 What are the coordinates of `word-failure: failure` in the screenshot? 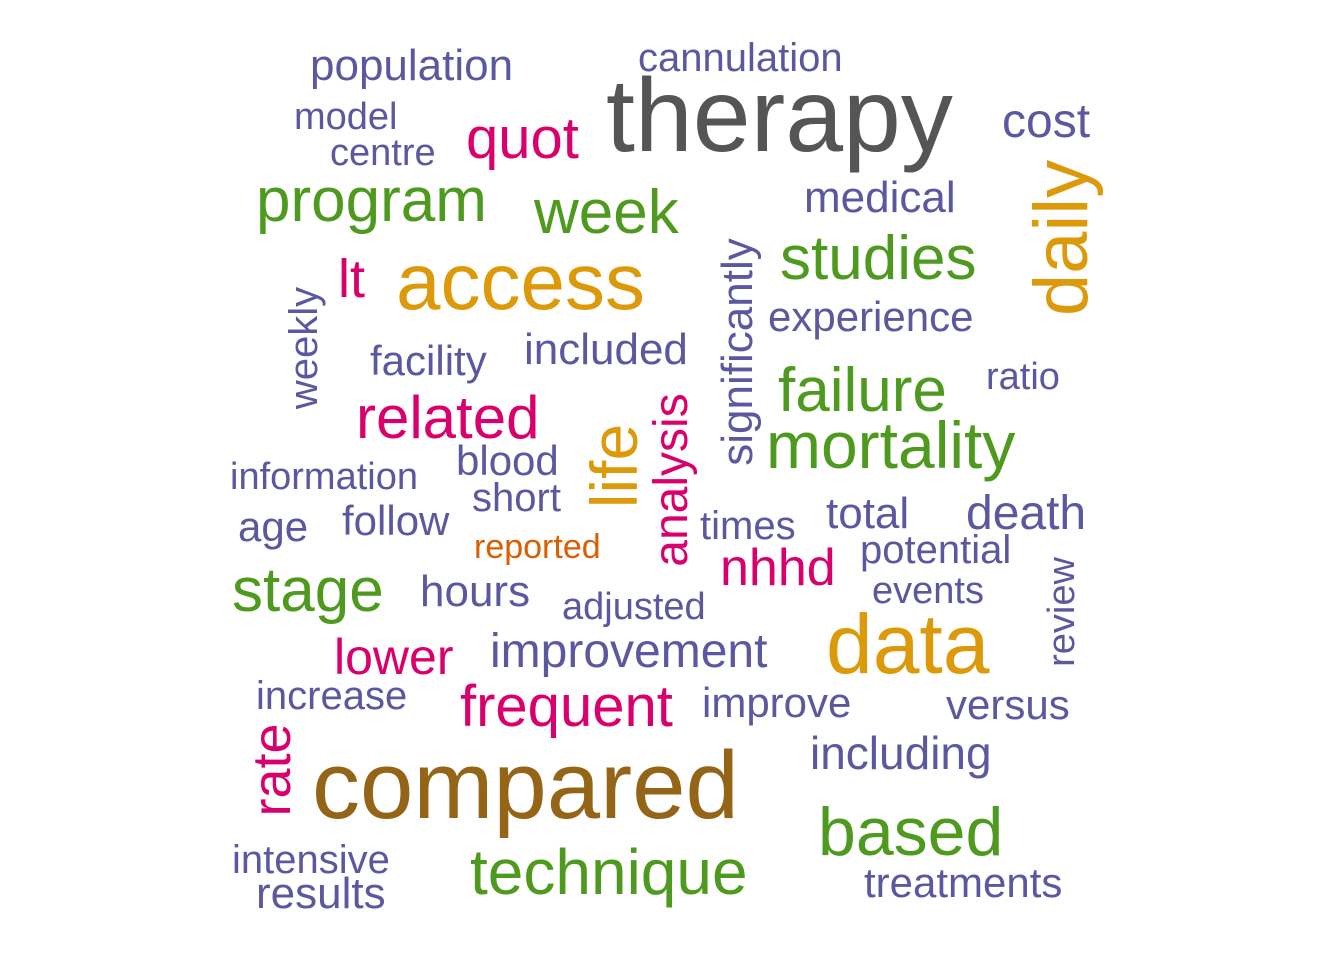 It's located at (862, 390).